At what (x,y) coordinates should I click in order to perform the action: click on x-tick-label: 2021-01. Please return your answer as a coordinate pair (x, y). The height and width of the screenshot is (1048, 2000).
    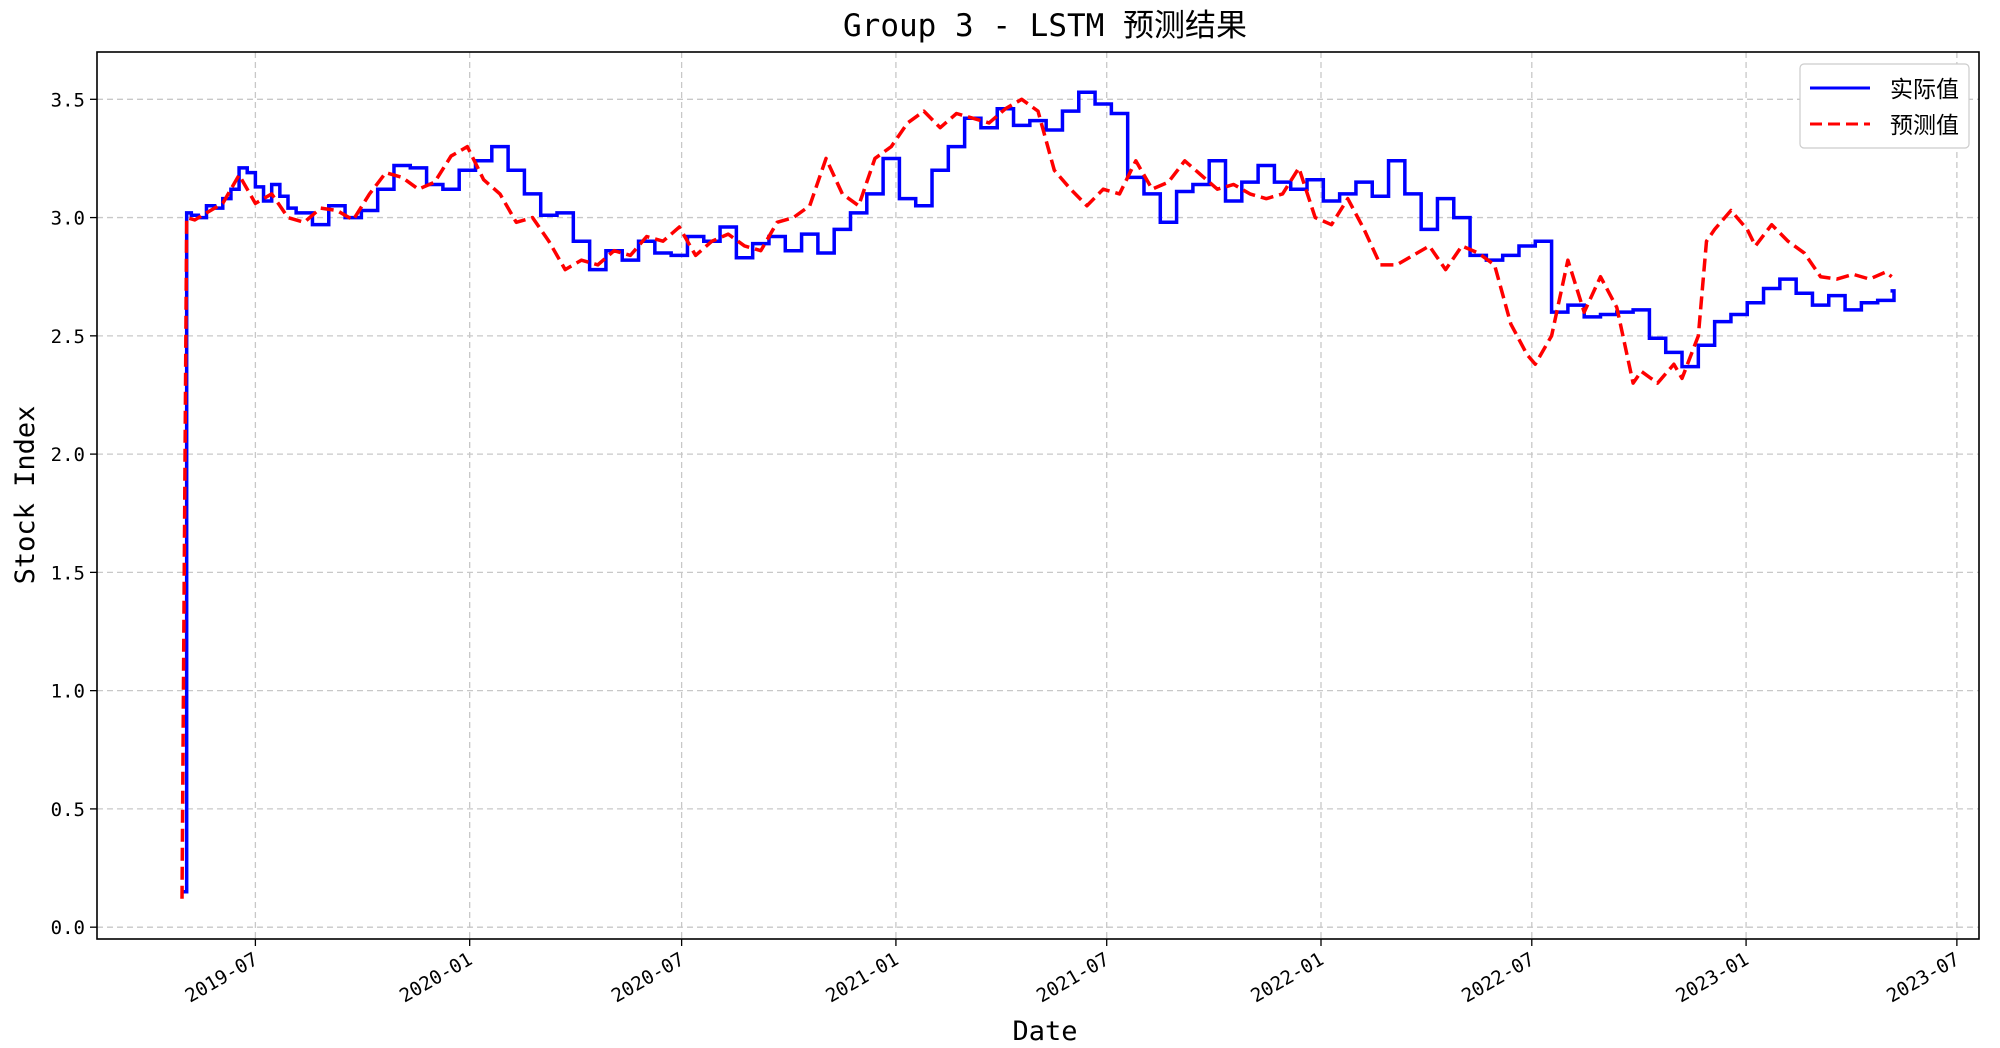
    Looking at the image, I should click on (862, 977).